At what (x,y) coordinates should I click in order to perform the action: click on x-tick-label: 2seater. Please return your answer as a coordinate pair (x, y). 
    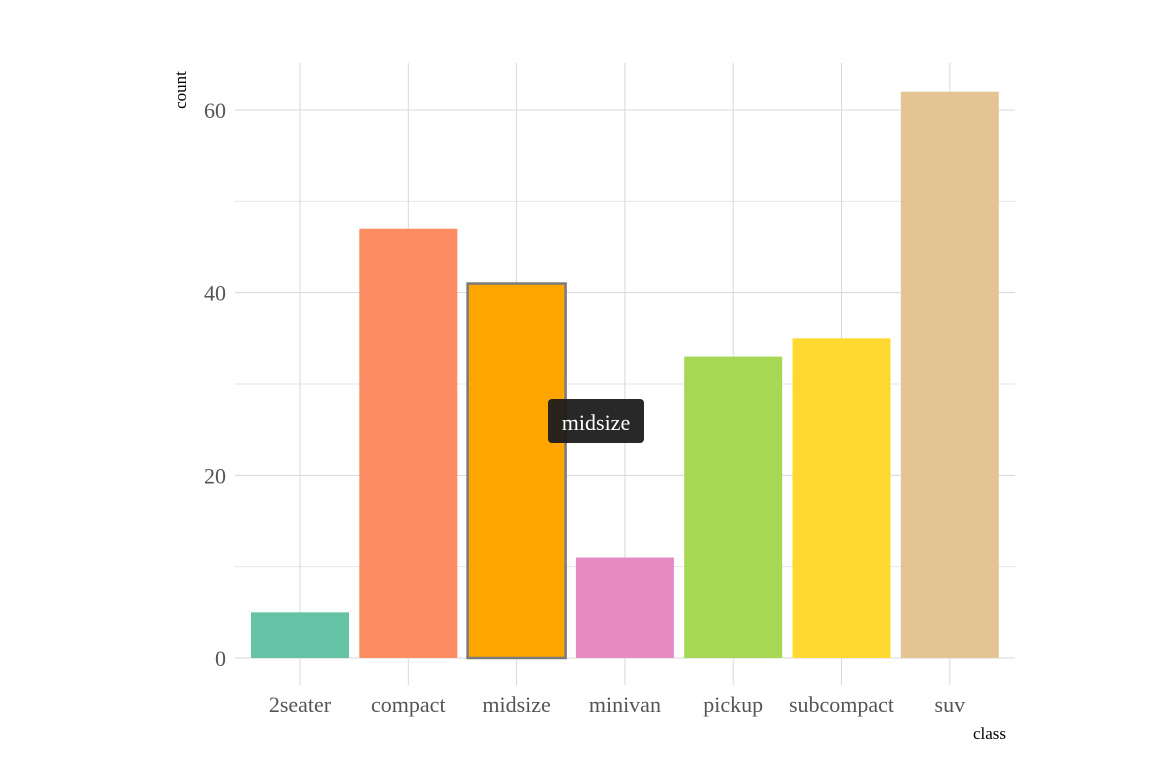
    Looking at the image, I should click on (300, 704).